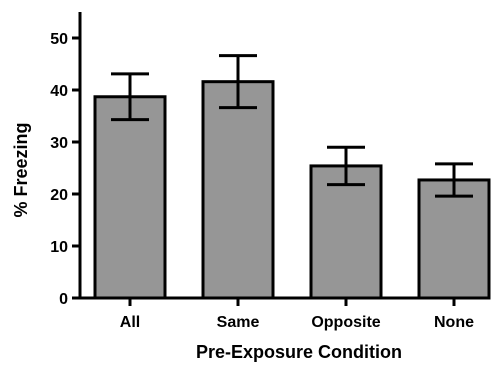  I want to click on x-tick-label-all: All, so click(130, 322).